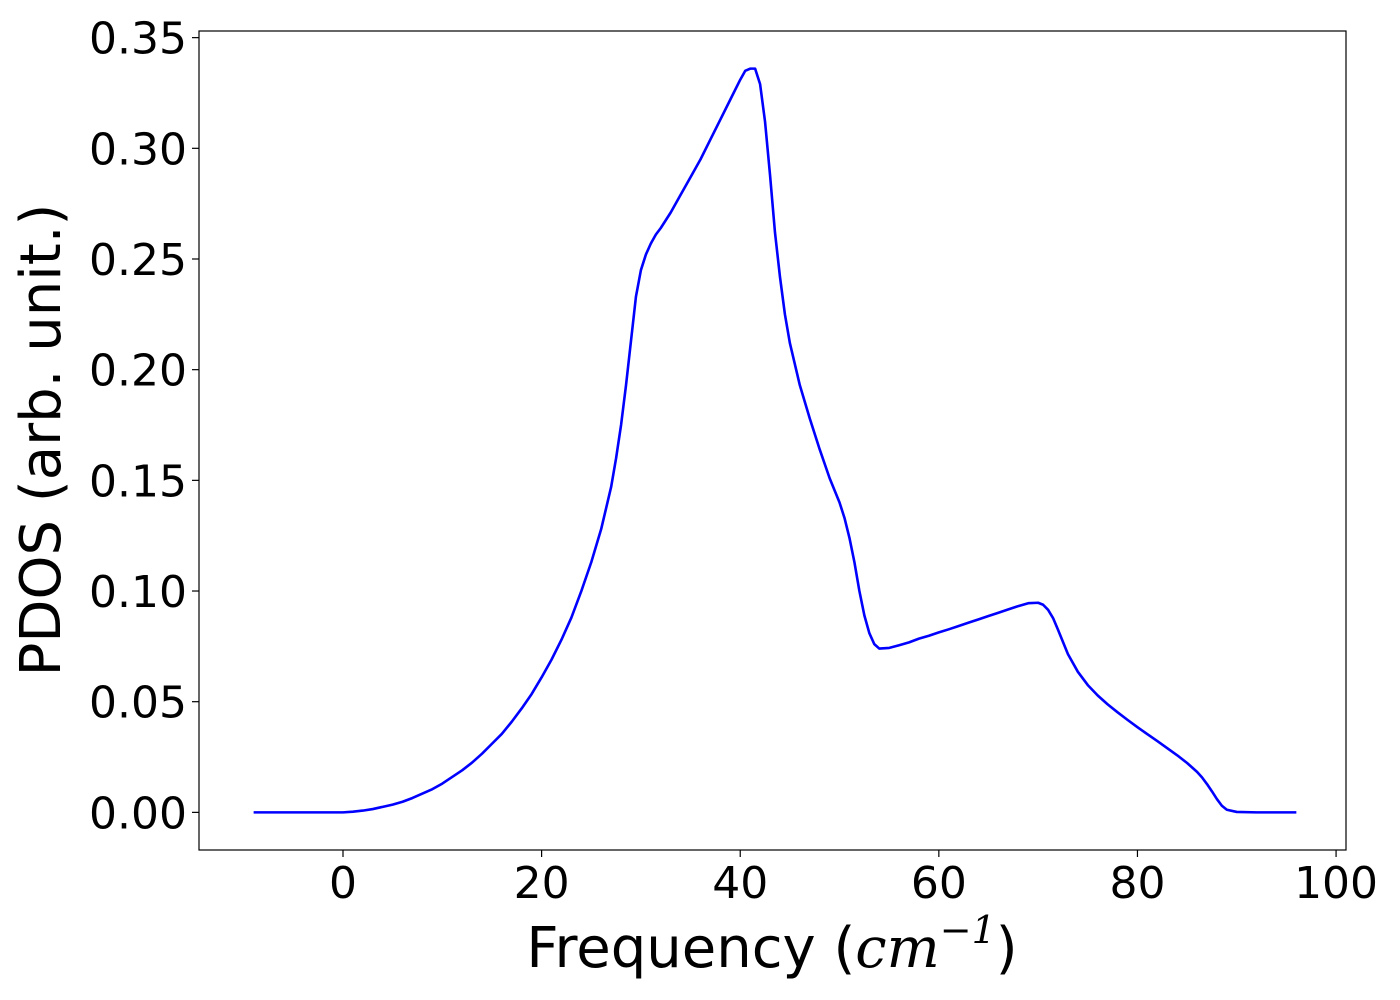 The height and width of the screenshot is (1000, 1400). I want to click on y-tick-label: 0.30, so click(138, 149).